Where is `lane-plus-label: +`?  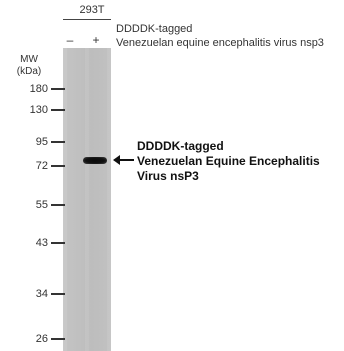 lane-plus-label: + is located at coordinates (96, 40).